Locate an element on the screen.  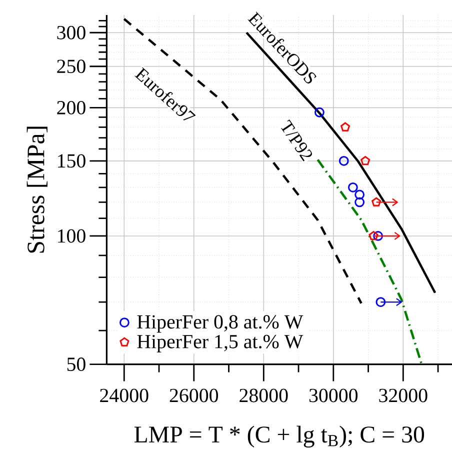
x-tick-label: 30000 is located at coordinates (333, 395).